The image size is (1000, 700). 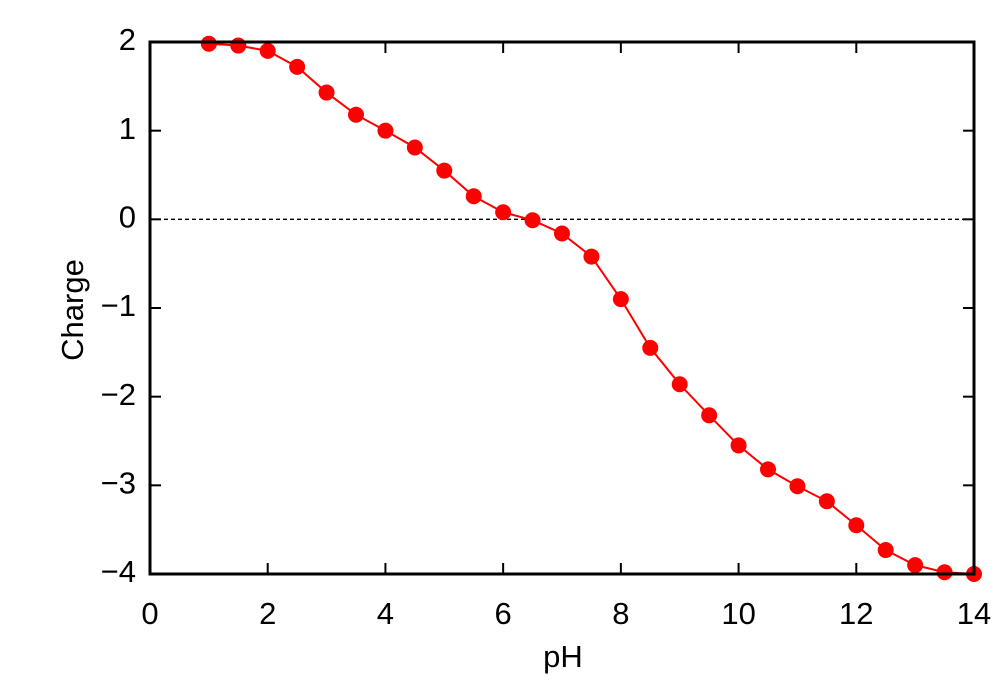 I want to click on x-tick-label: 14, so click(x=974, y=613).